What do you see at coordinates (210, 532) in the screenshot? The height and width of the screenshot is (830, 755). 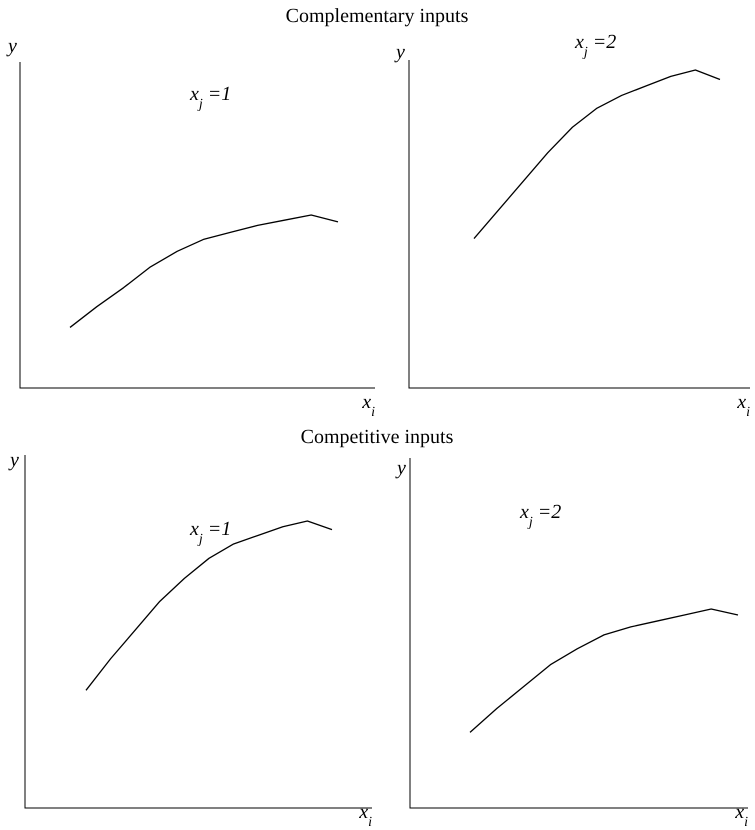 I see `annotation: x$_{j}$ =1` at bounding box center [210, 532].